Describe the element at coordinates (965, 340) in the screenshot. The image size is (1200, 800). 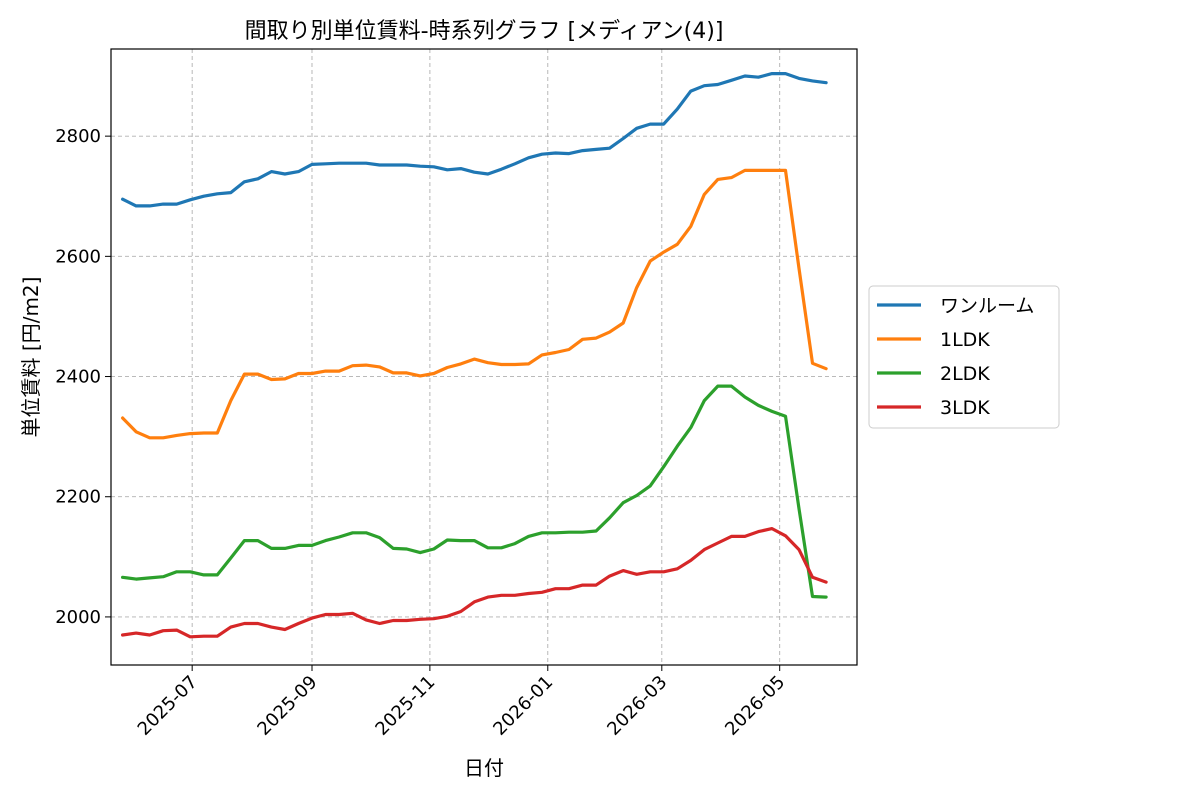
I see `legend-entry: 1LDK` at that location.